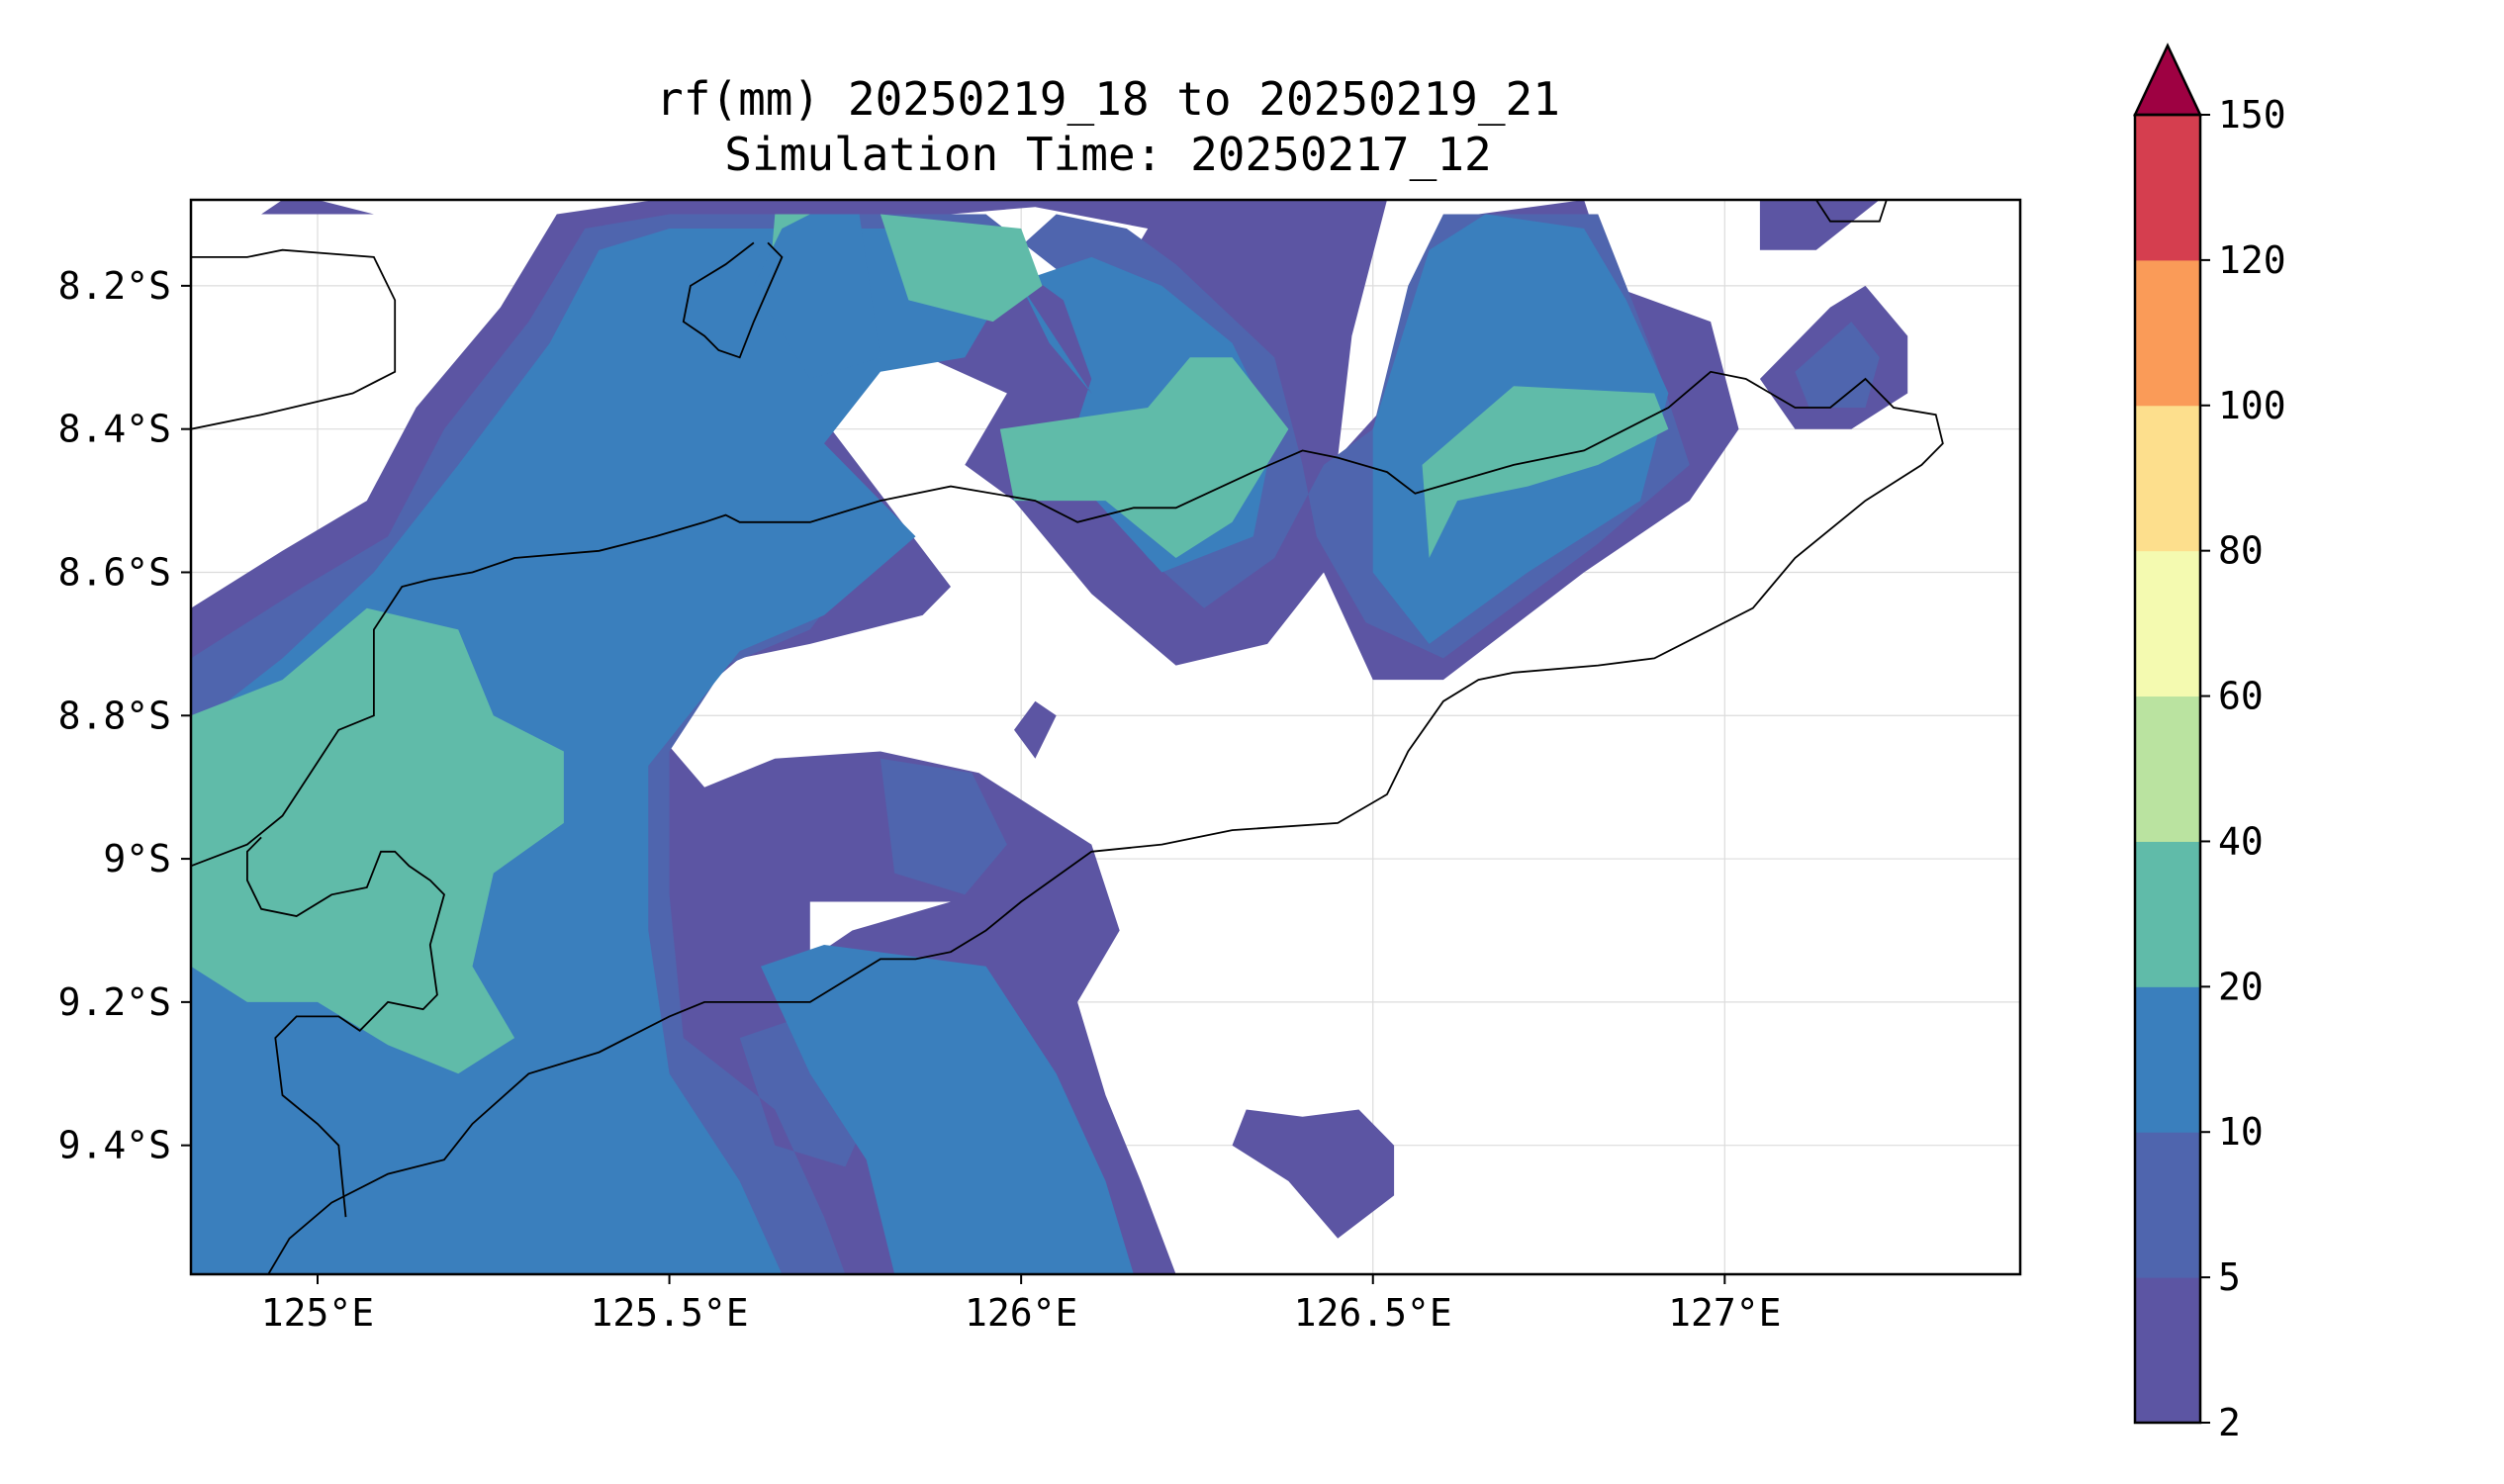  What do you see at coordinates (2241, 986) in the screenshot?
I see `colorbar-label-3: 20` at bounding box center [2241, 986].